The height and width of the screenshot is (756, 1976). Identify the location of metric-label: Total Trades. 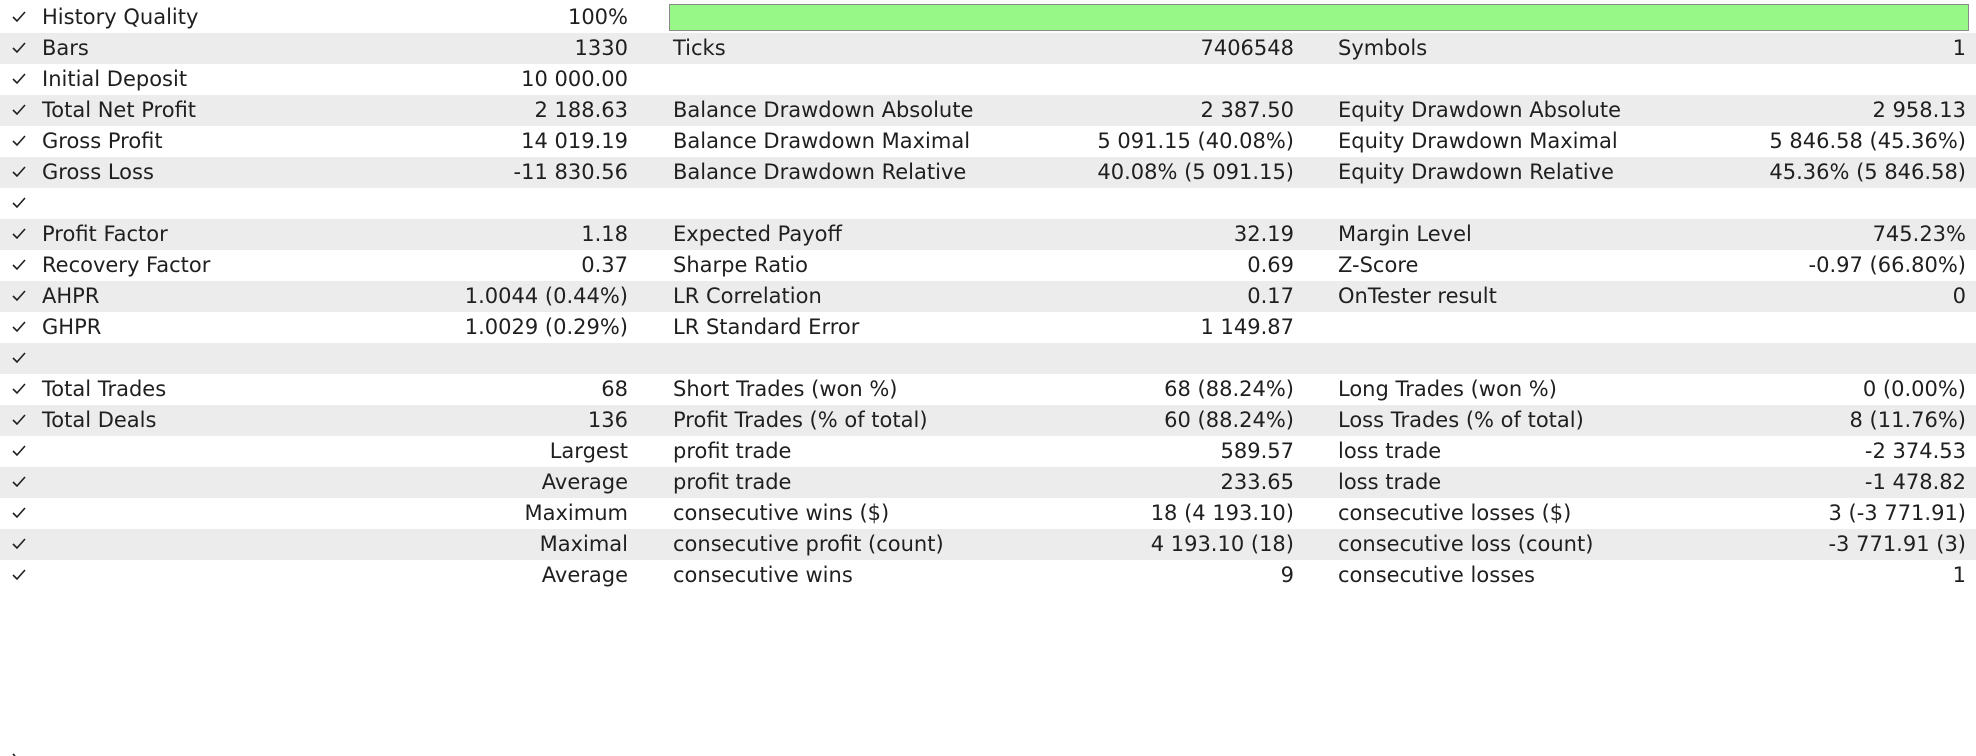
(104, 389).